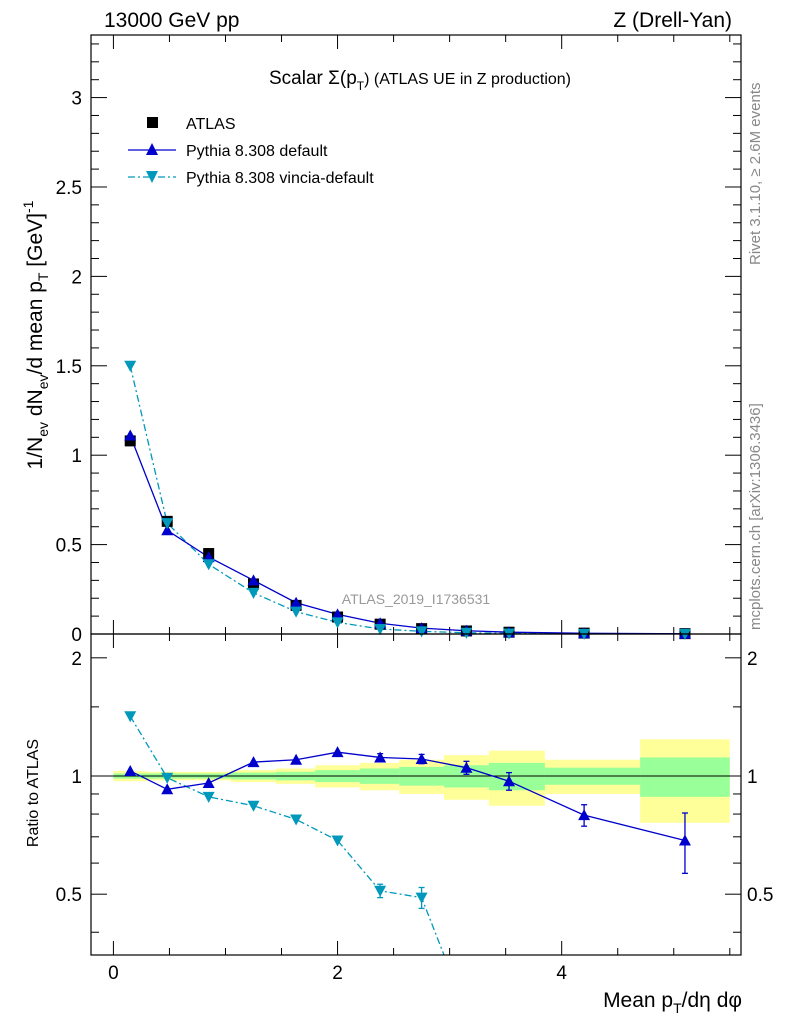 This screenshot has height=1029, width=786. I want to click on x-axis-label: Mean pT/dη dφ, so click(672, 1002).